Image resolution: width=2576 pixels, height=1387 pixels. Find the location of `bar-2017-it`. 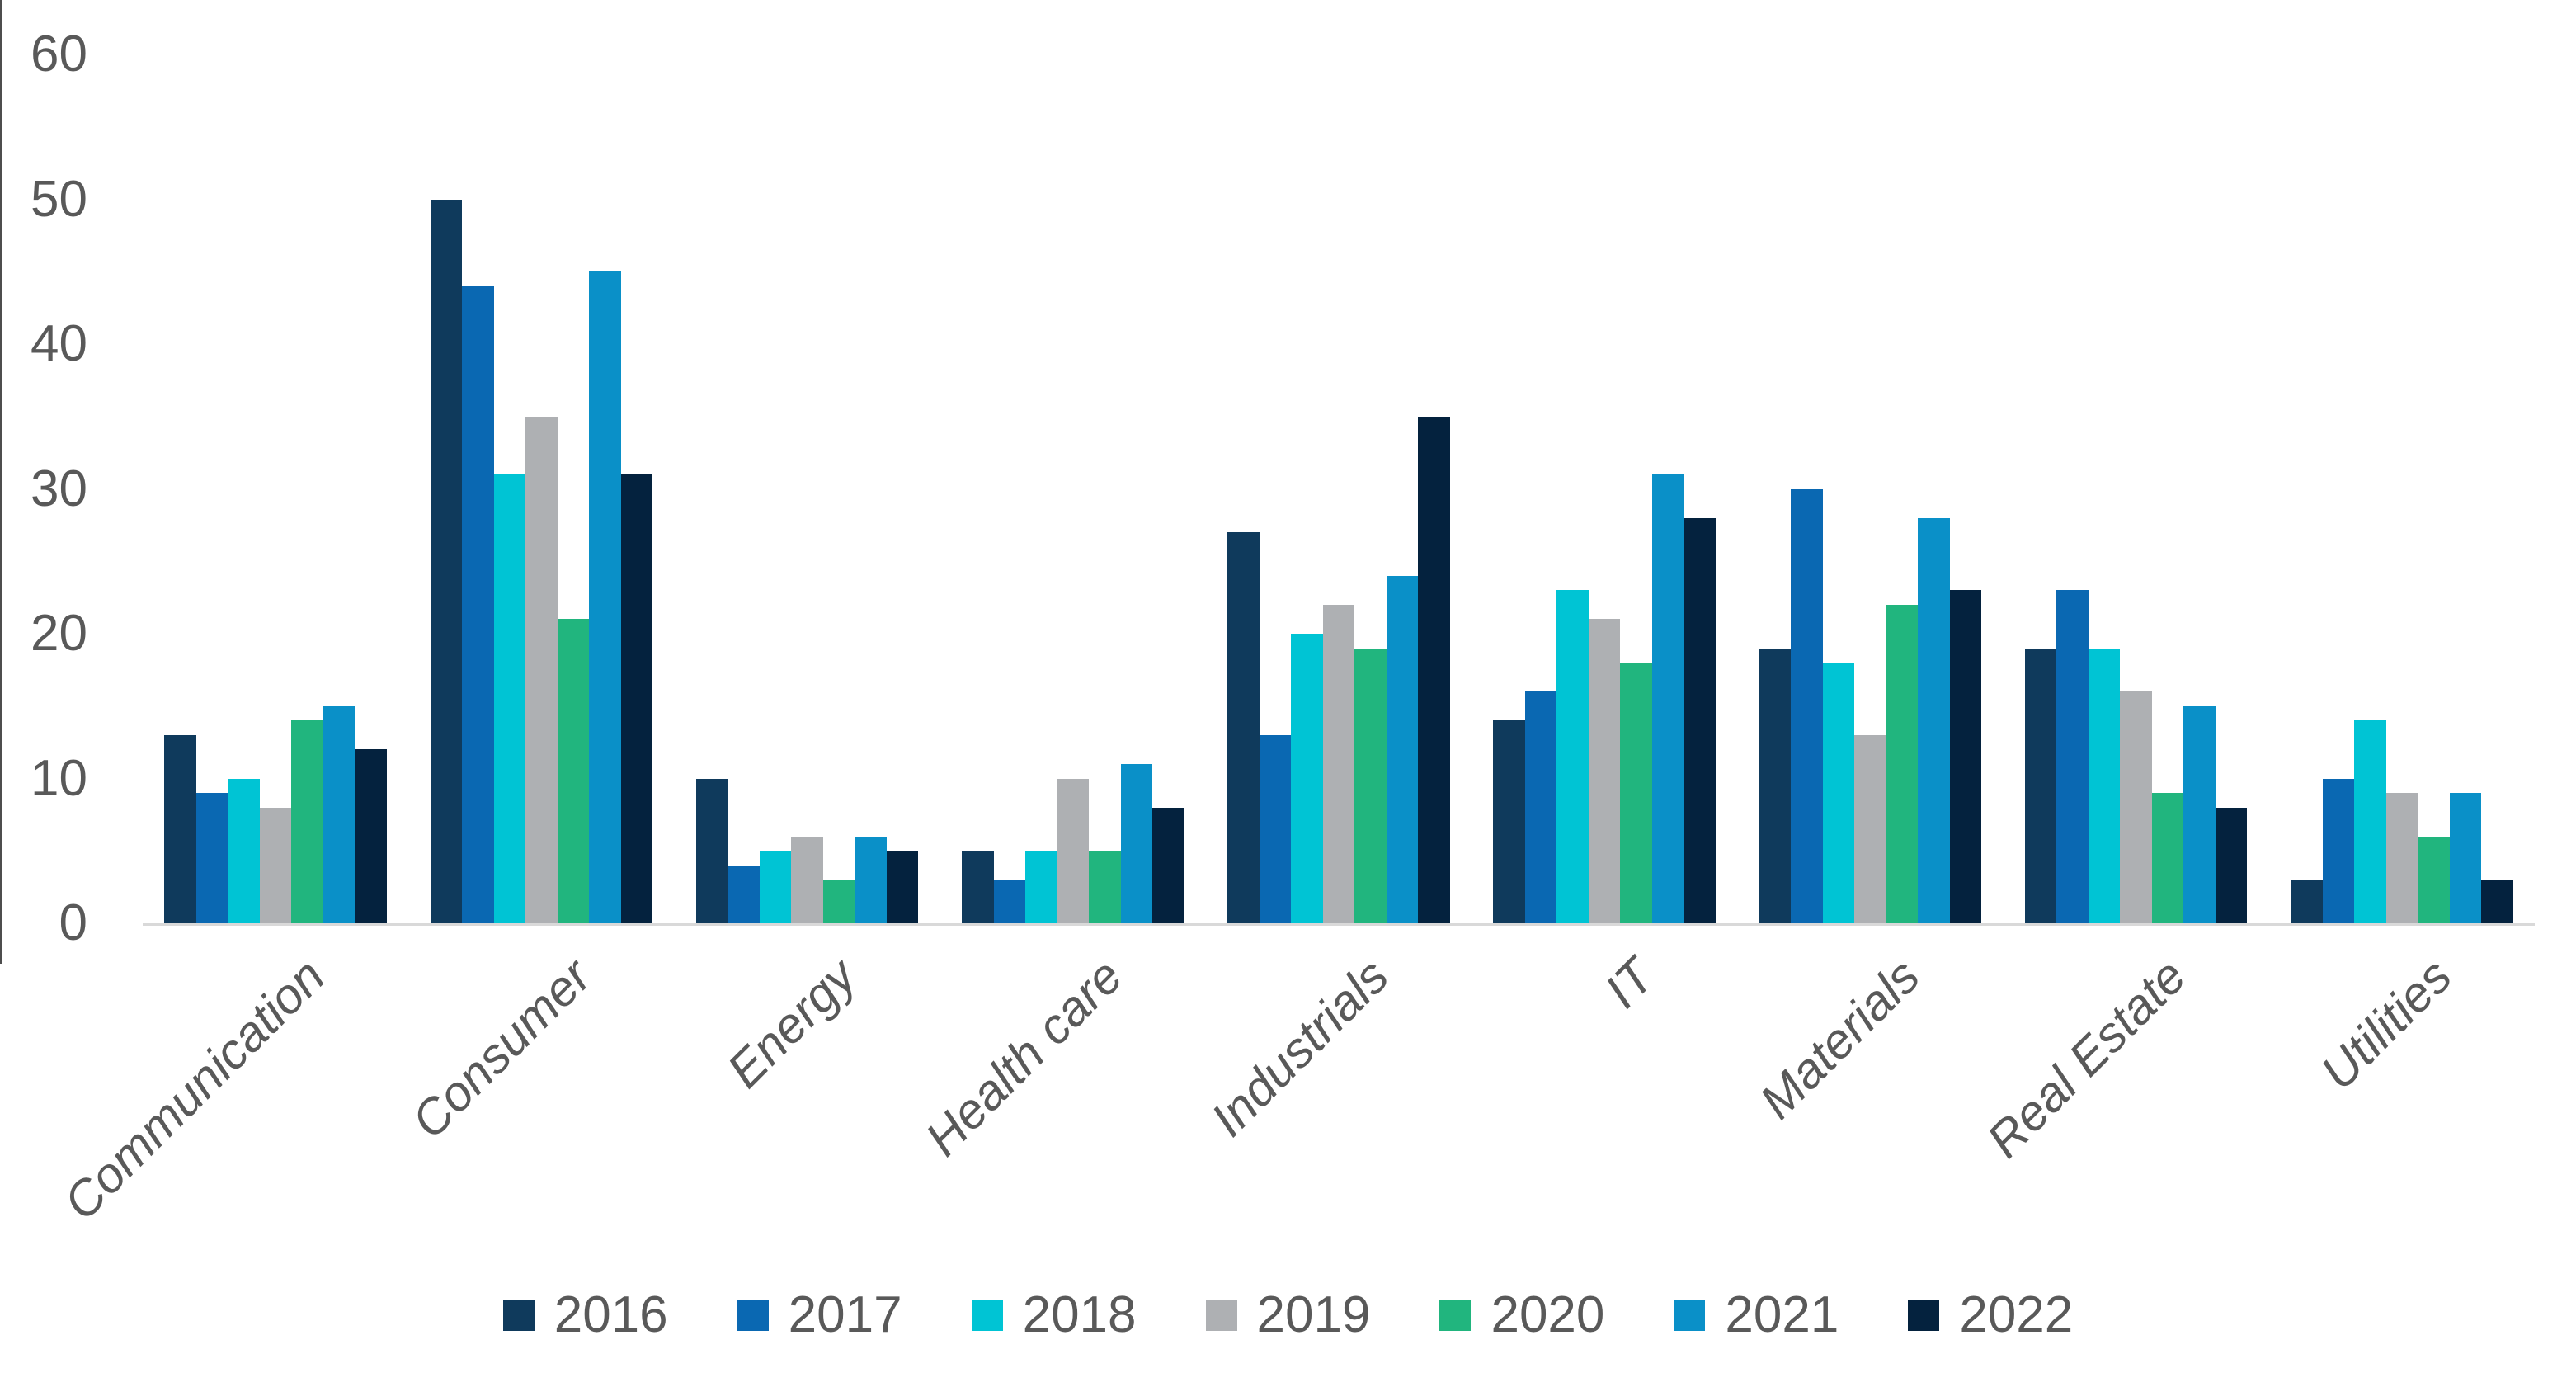

bar-2017-it is located at coordinates (1540, 807).